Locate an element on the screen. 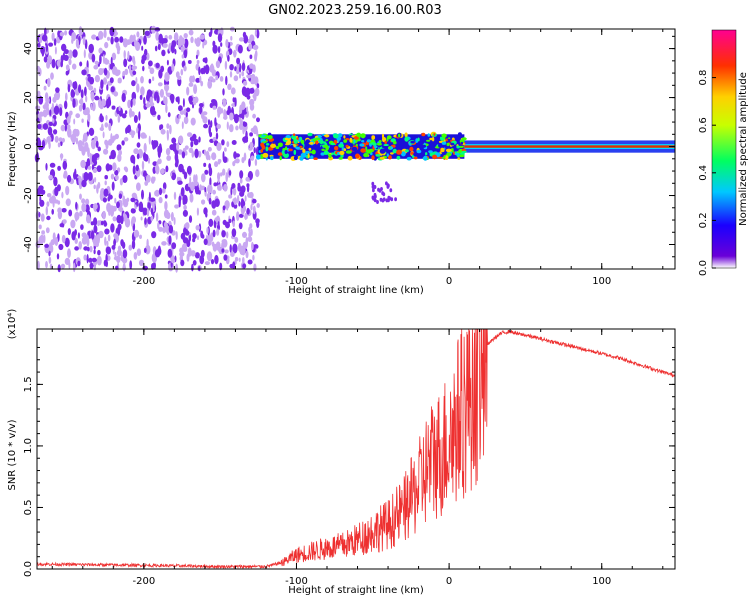 The height and width of the screenshot is (600, 750). x-tick-label: -200 is located at coordinates (143, 281).